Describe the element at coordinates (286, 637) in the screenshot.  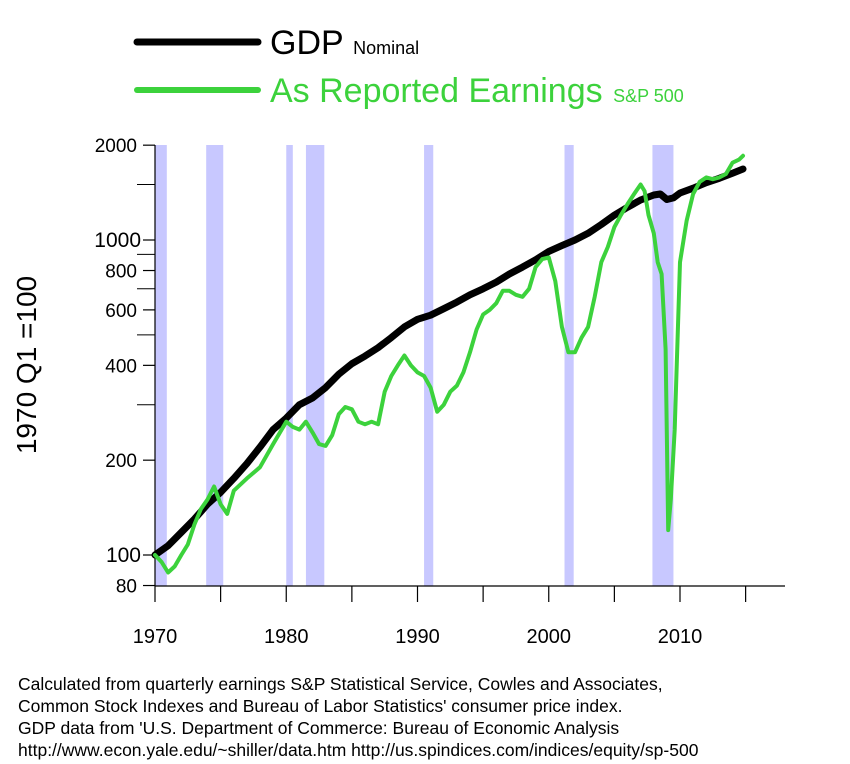
I see `x-tick-label-1980: 1980` at that location.